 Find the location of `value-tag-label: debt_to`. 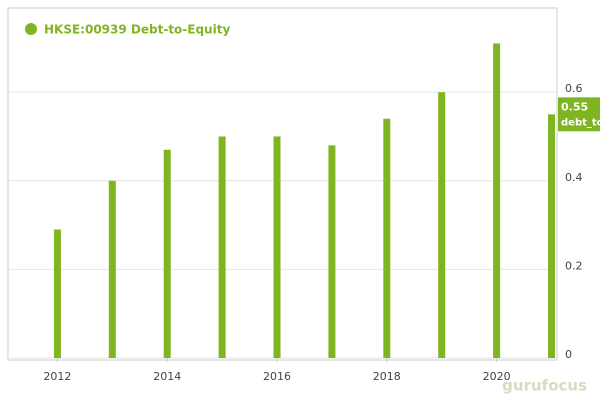

value-tag-label: debt_to is located at coordinates (580, 122).